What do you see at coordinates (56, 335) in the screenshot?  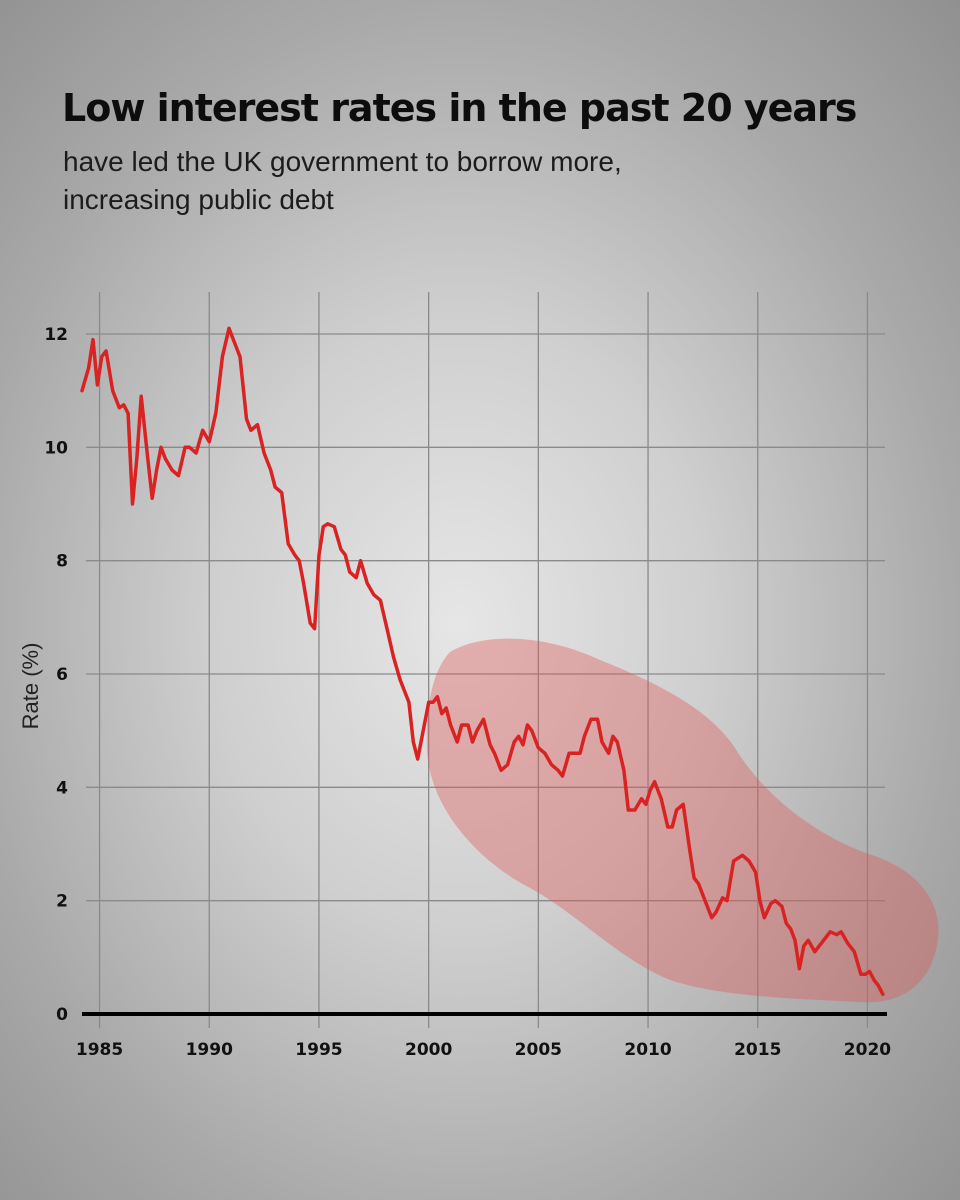 I see `y-tick-label: 12` at bounding box center [56, 335].